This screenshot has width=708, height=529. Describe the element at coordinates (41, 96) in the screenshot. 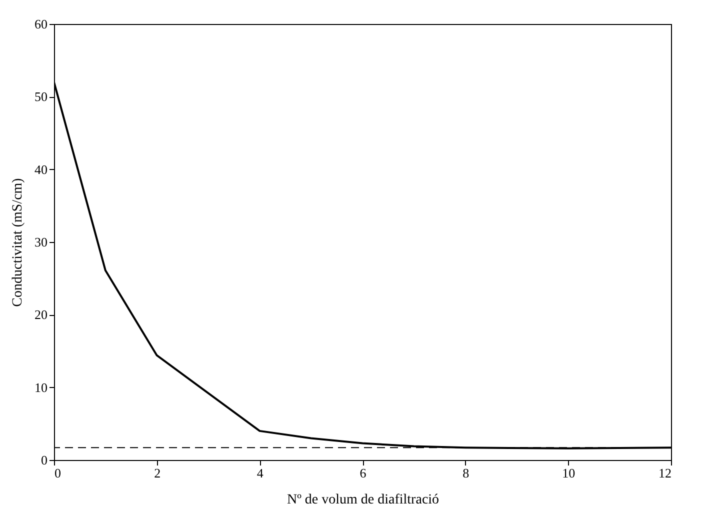

I see `y-tick-label: 50` at that location.